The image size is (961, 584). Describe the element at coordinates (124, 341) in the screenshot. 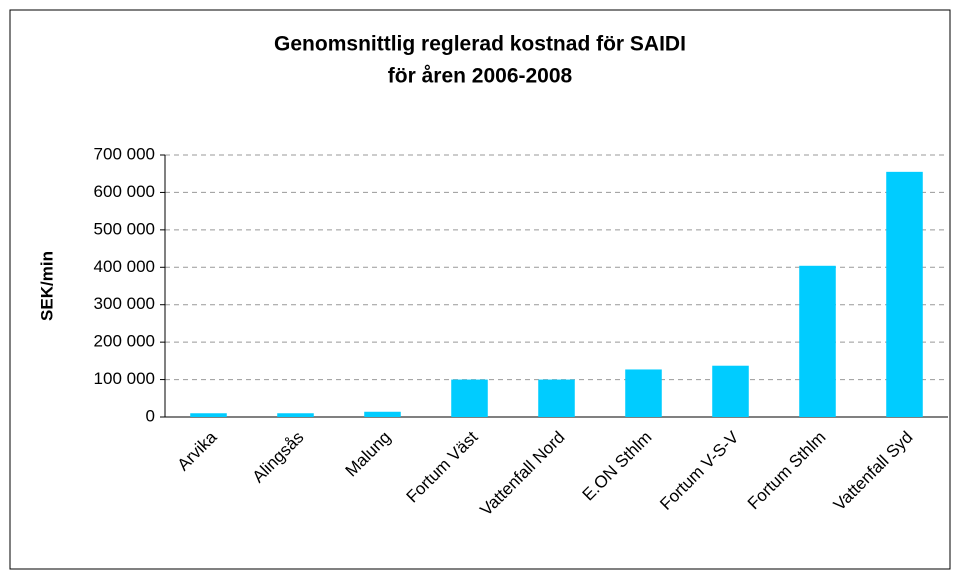

I see `y-tick-label: 200 000` at that location.